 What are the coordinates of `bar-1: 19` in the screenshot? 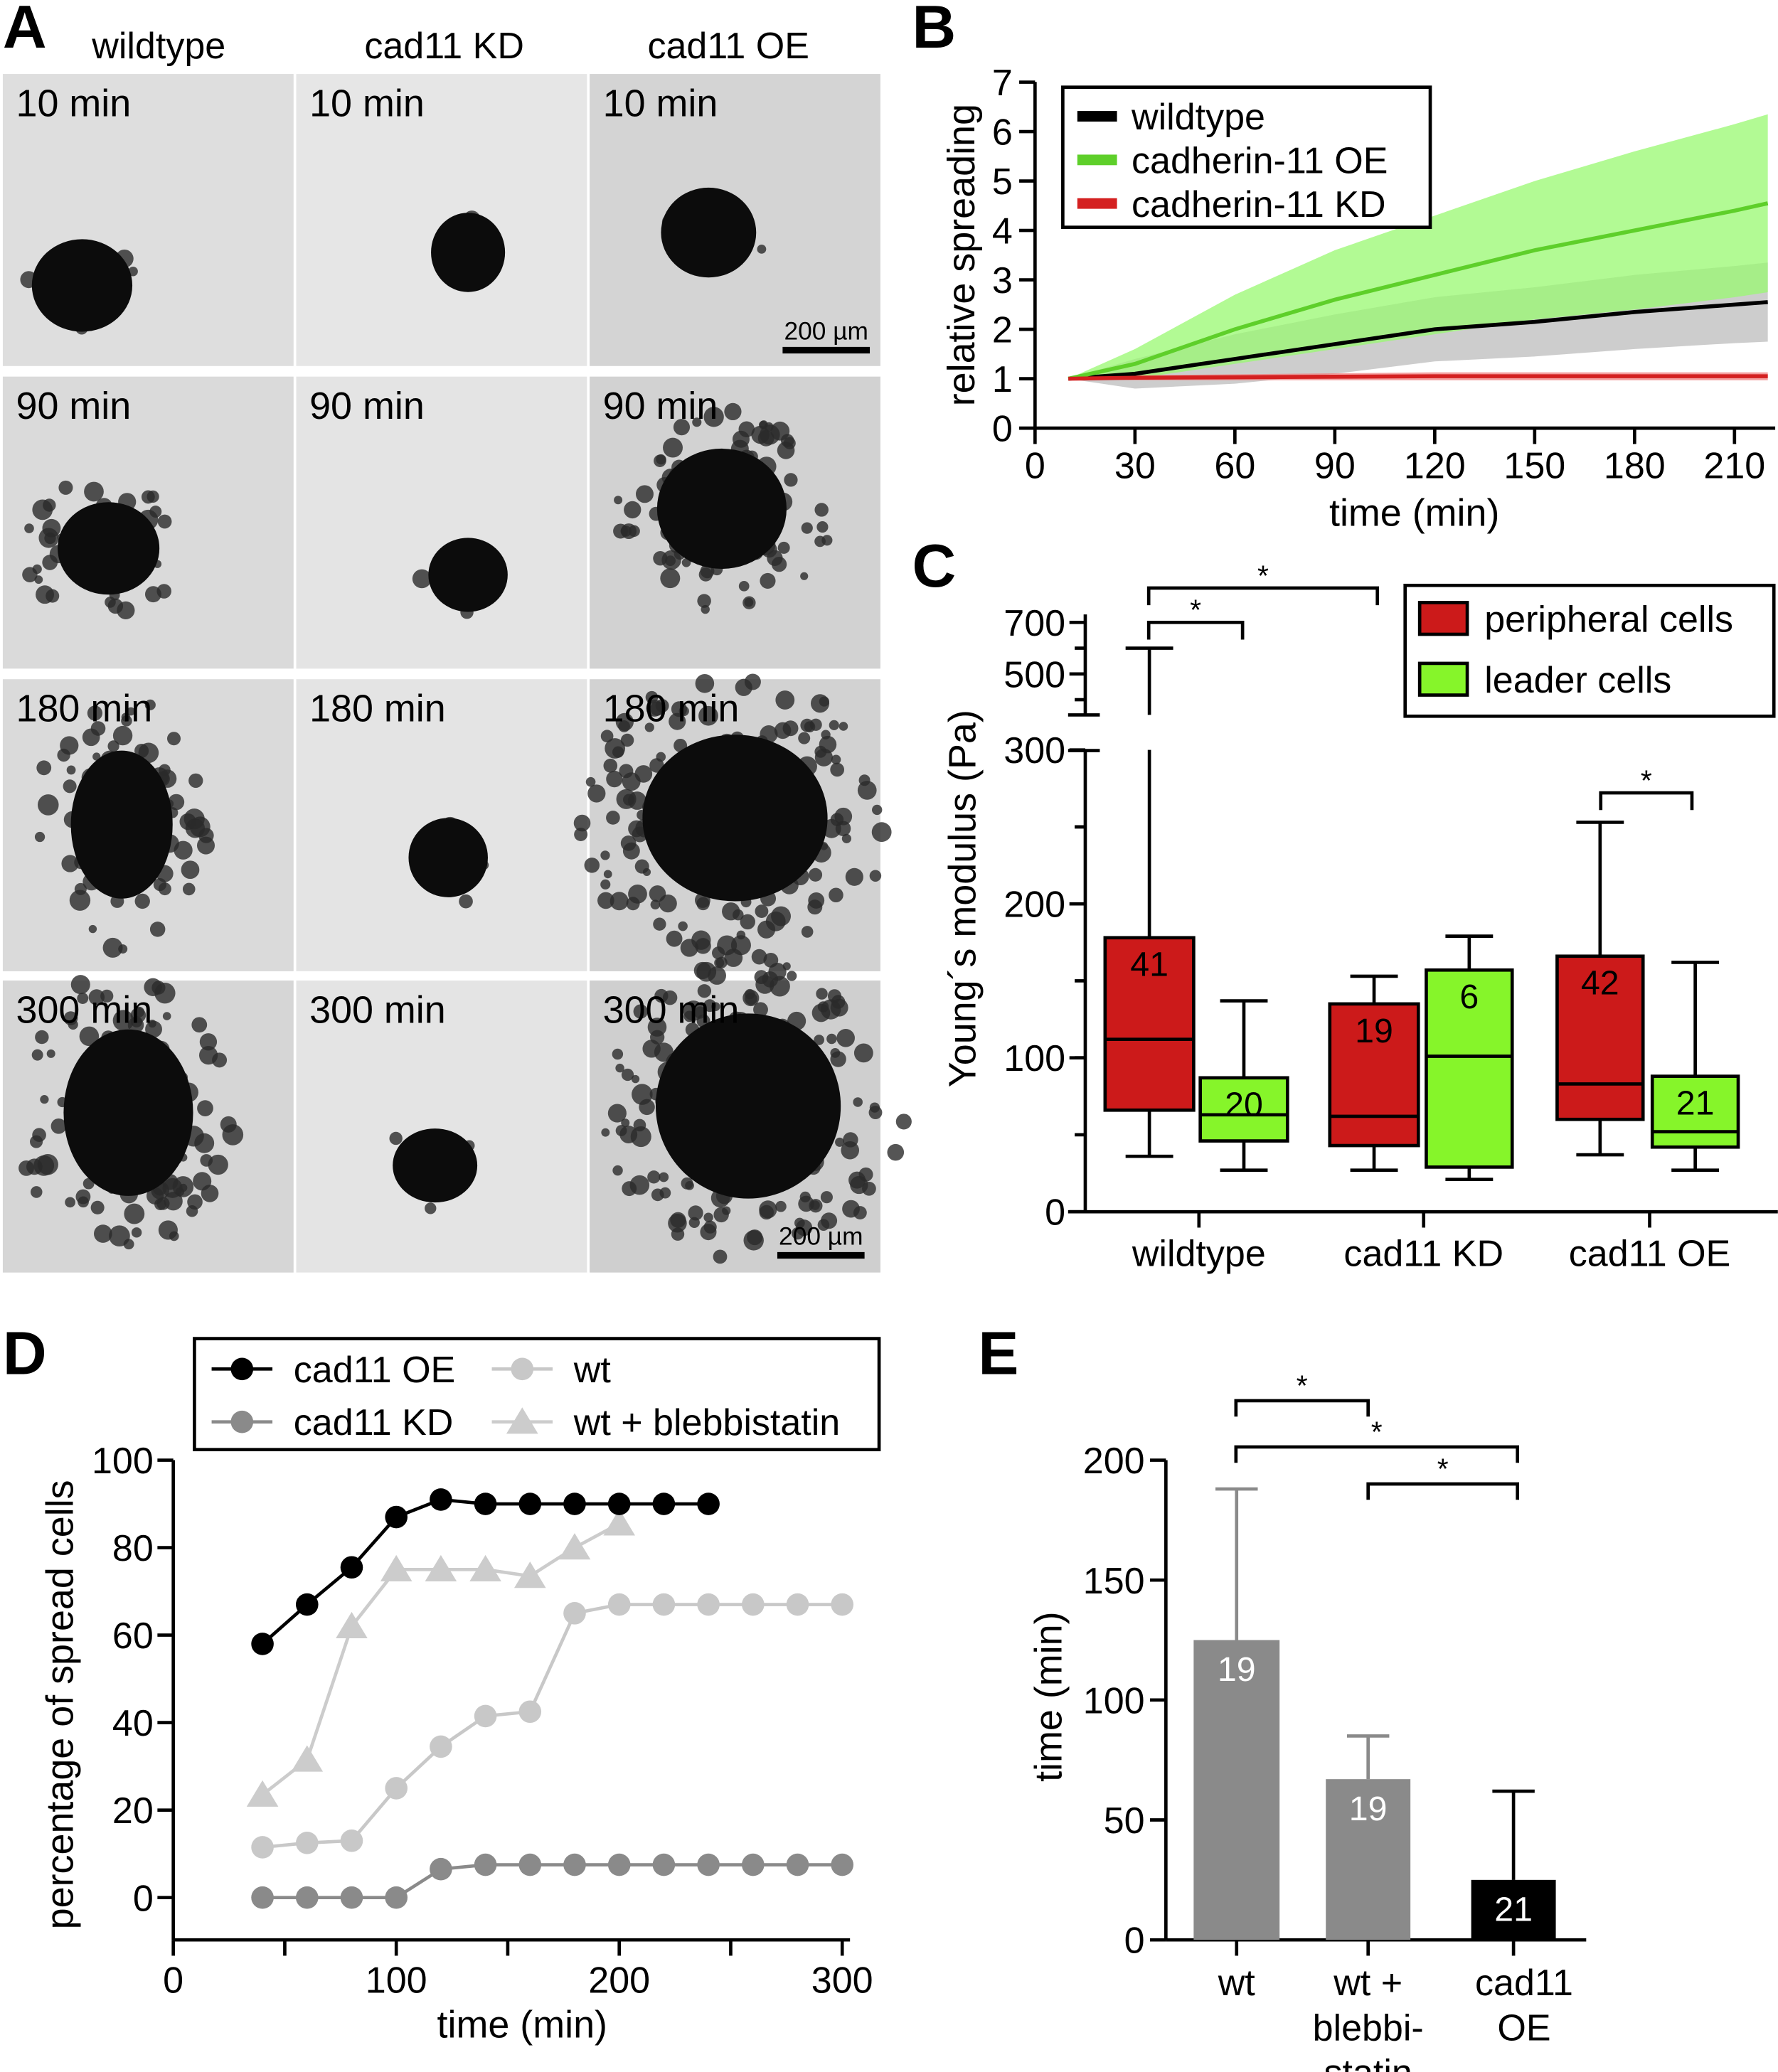 It's located at (1368, 1837).